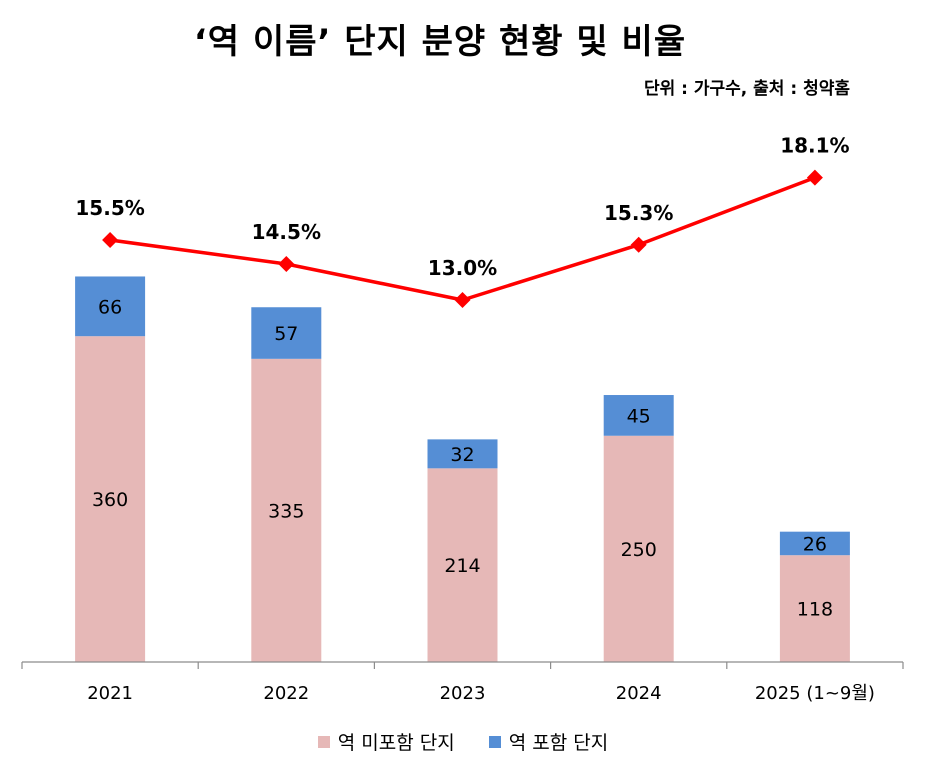 The image size is (926, 779). I want to click on legend-item-included: 역 포함 단지, so click(548, 741).